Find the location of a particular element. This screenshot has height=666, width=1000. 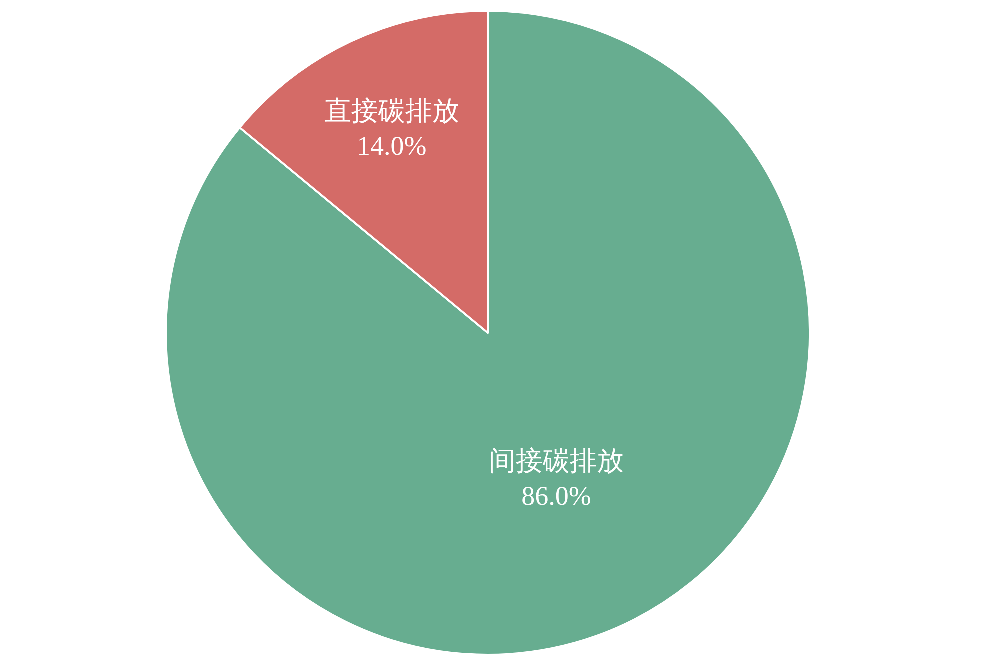

data-label: 14.0% is located at coordinates (391, 146).